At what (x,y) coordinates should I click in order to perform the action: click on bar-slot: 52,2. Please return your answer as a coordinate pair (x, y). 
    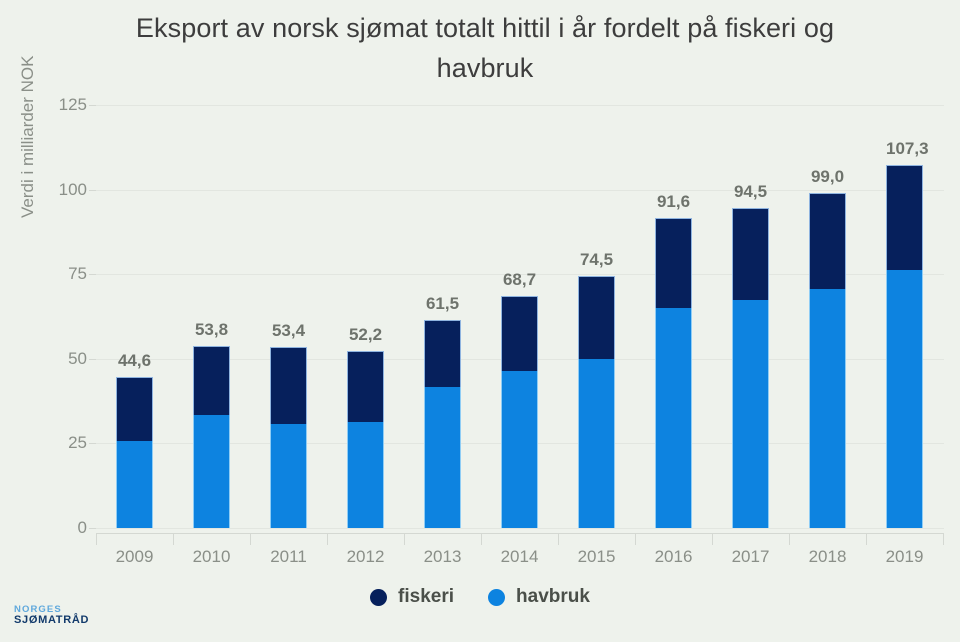
    Looking at the image, I should click on (365, 316).